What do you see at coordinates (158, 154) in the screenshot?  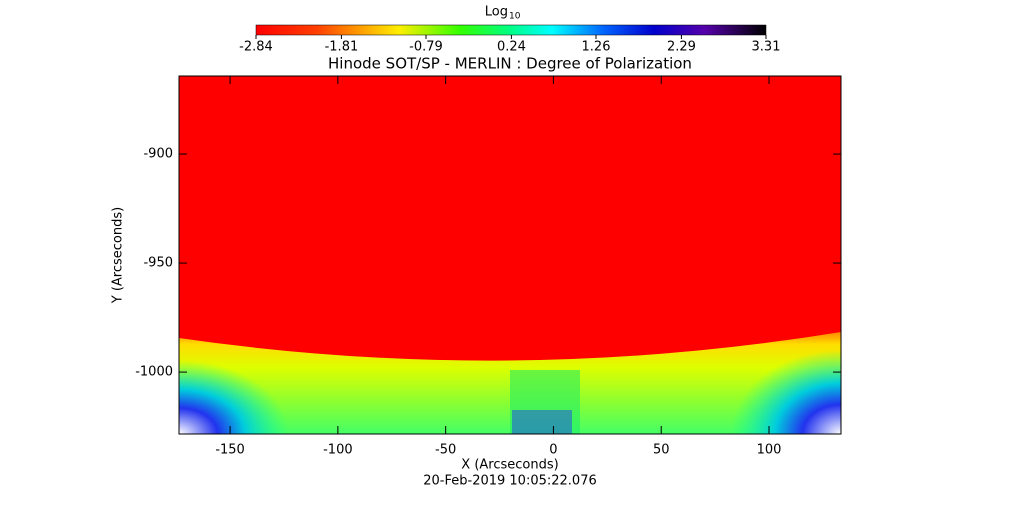 I see `y-tick-label: -900` at bounding box center [158, 154].